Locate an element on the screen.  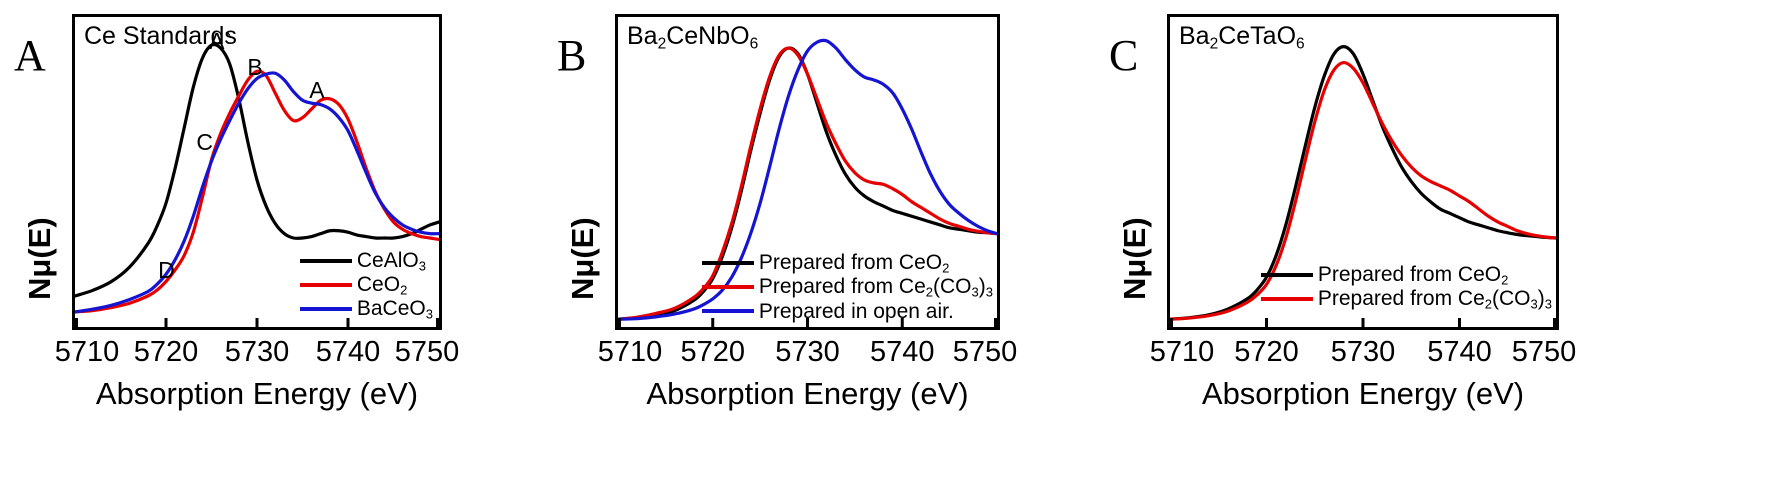
panel-a-y-axis-label: Nμ(E) is located at coordinates (39, 258).